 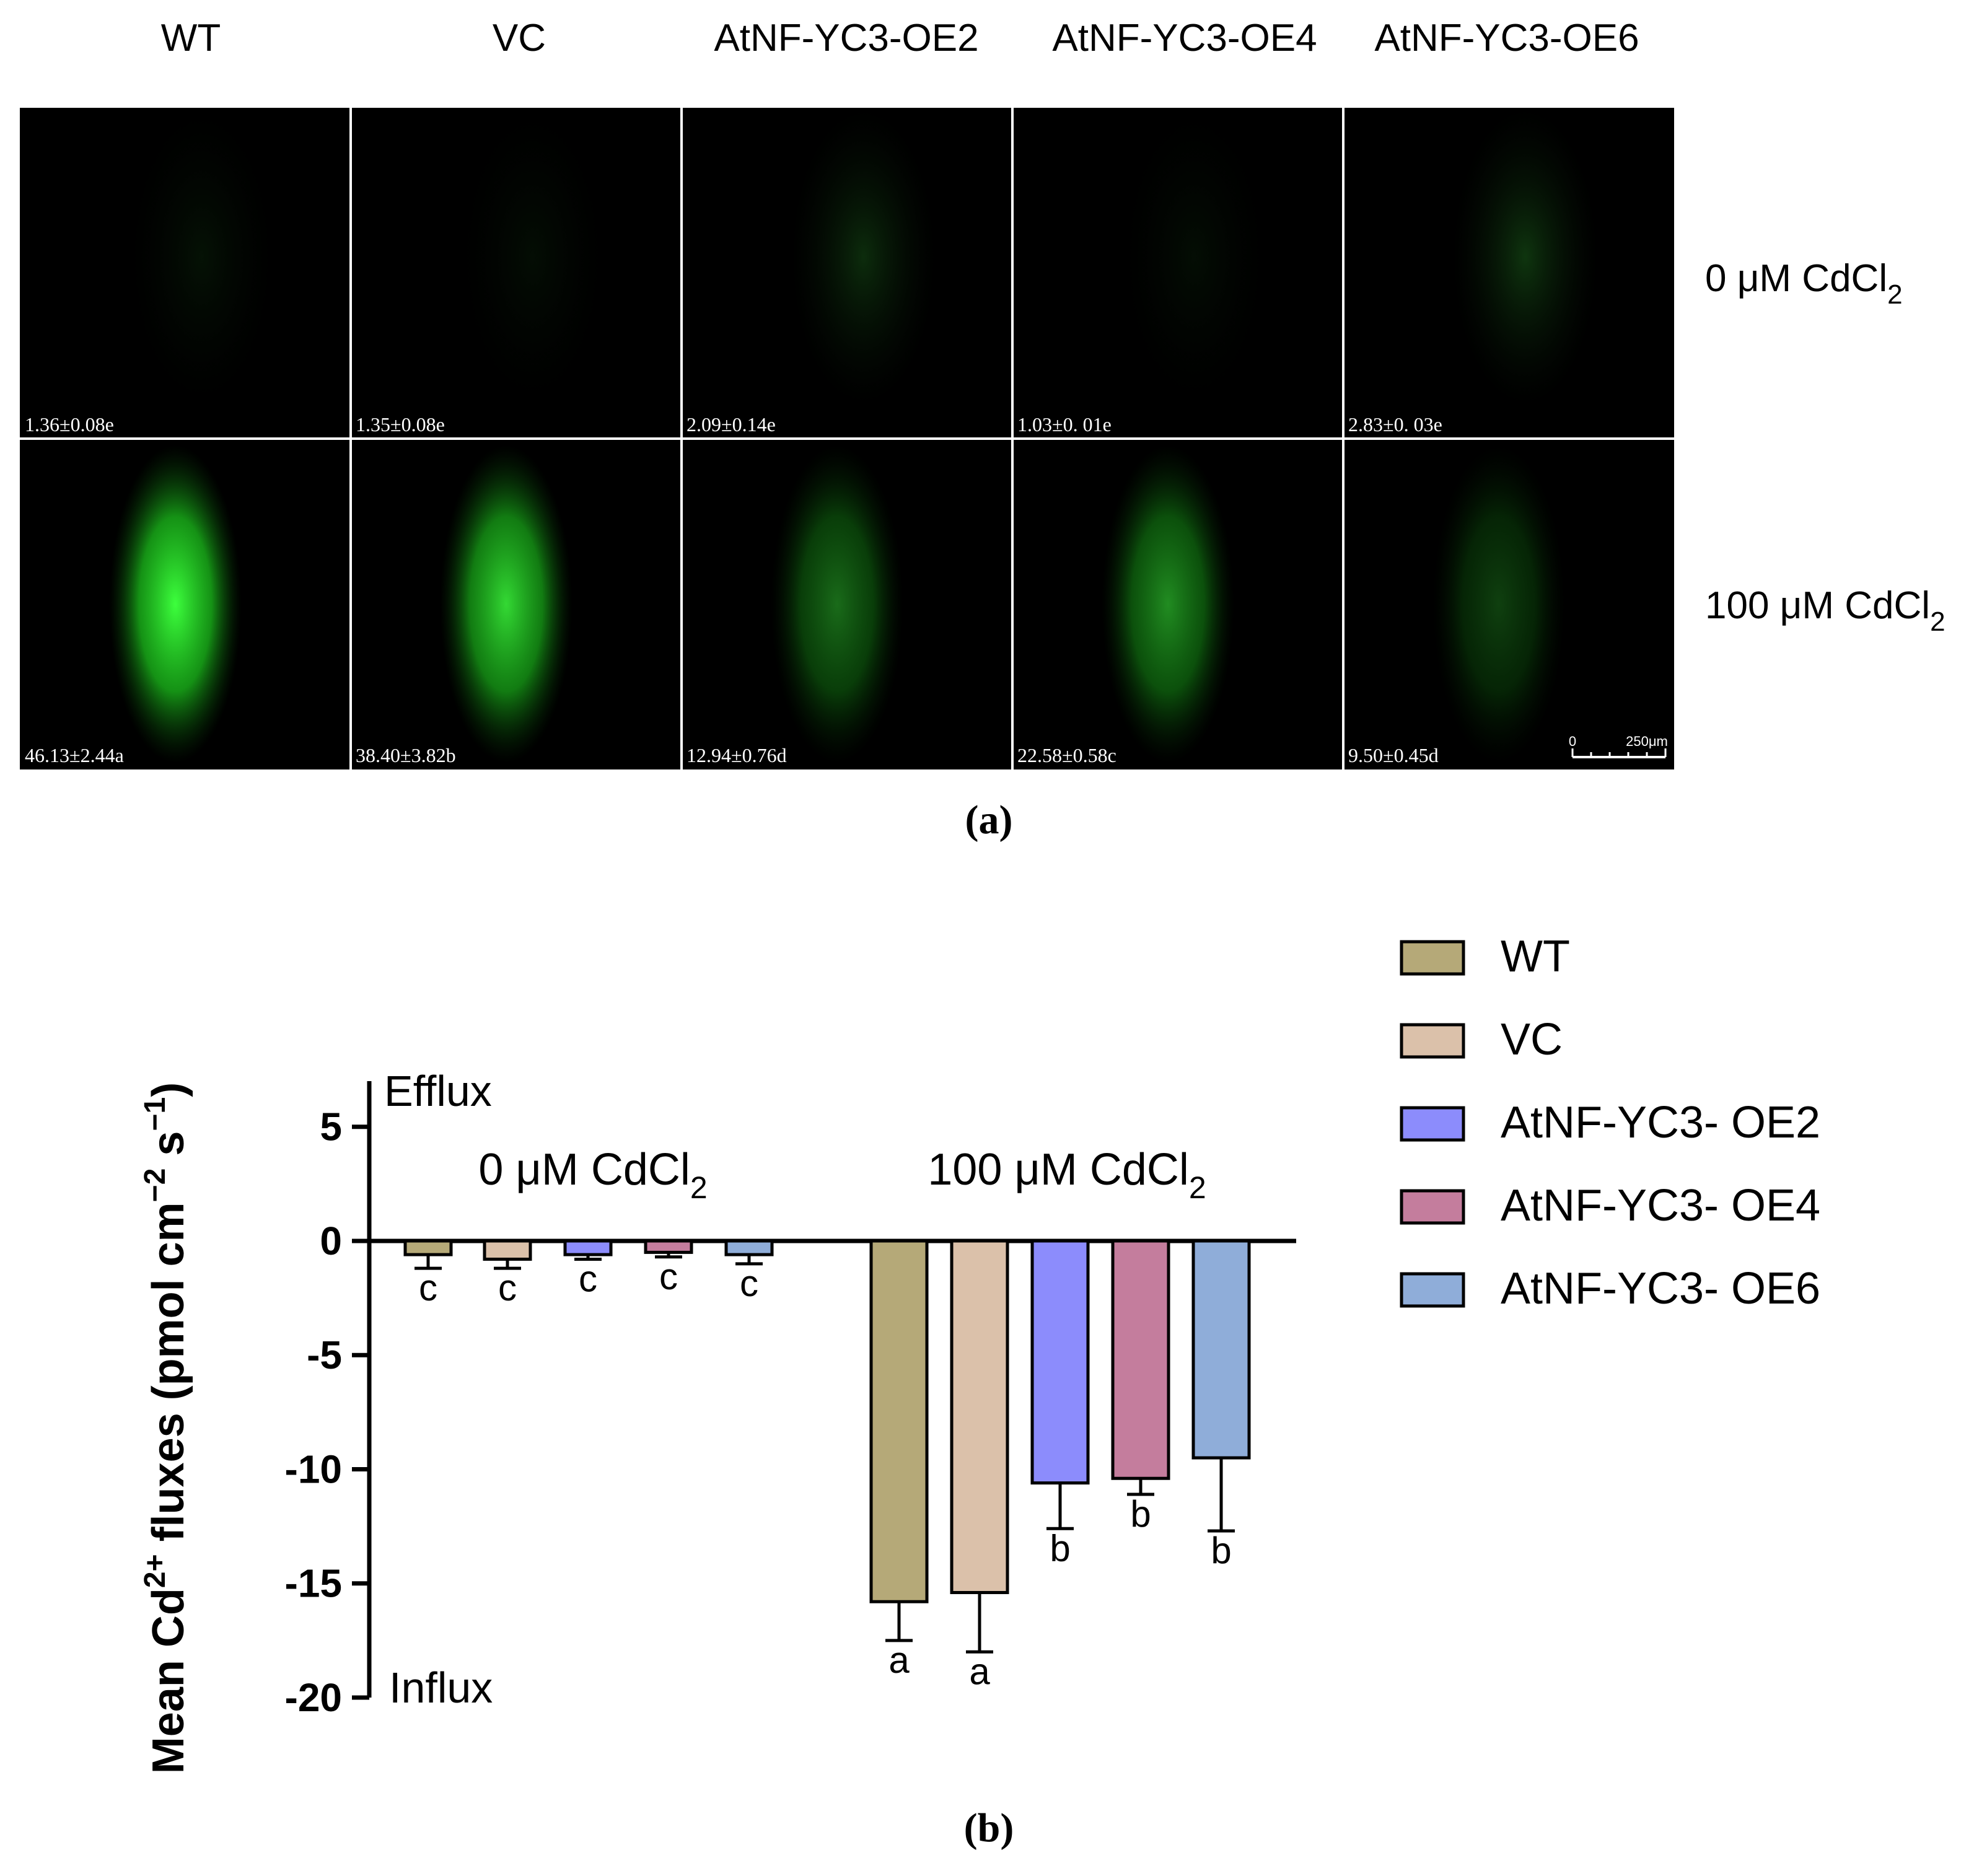 I want to click on fluorescence-value: 2.83±0. 03e, so click(x=1395, y=424).